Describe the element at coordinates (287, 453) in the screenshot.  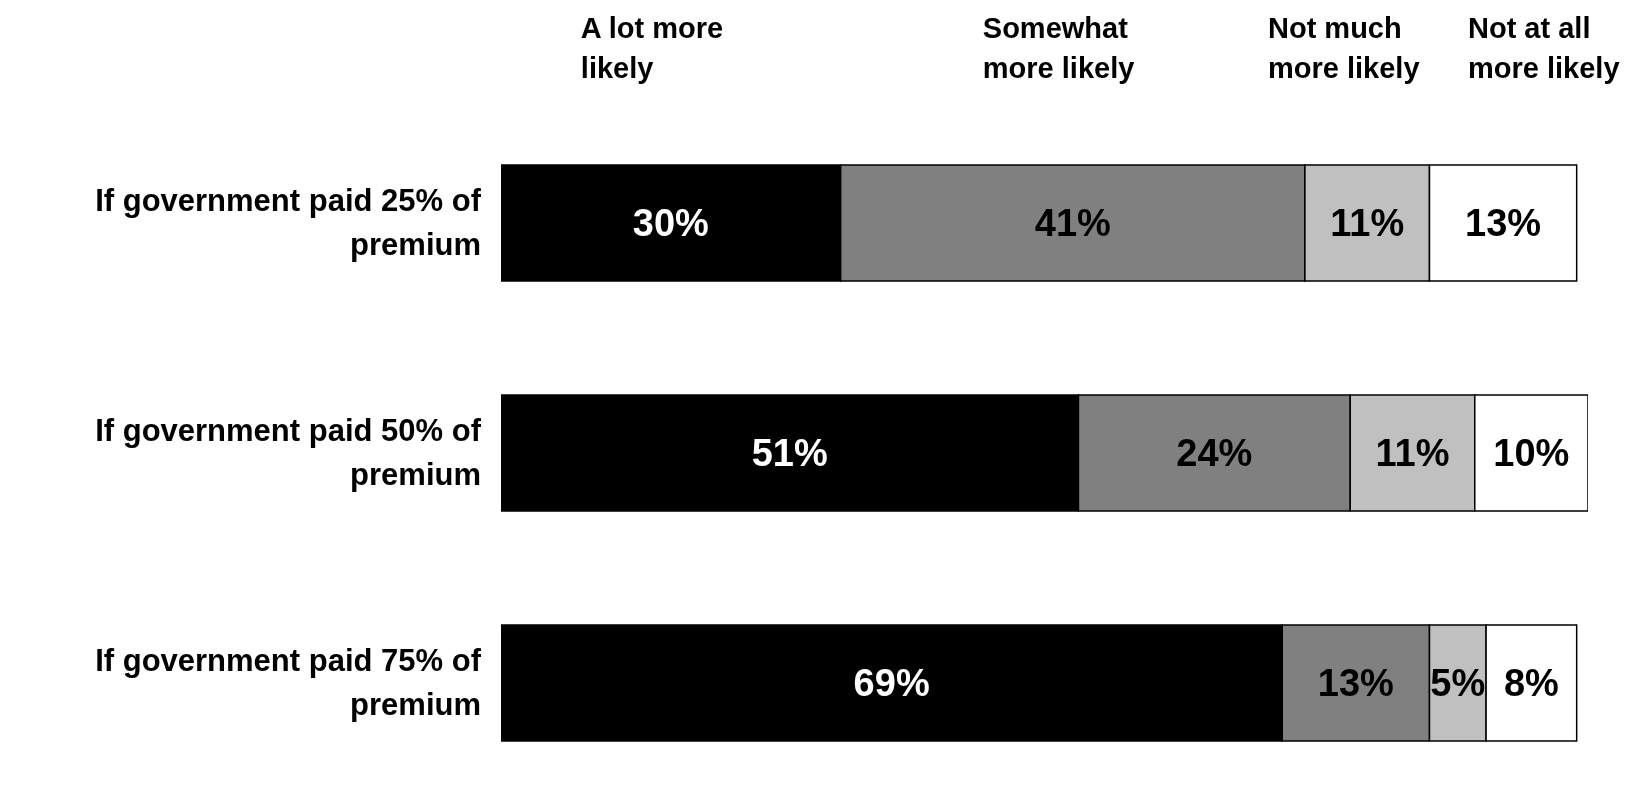
I see `y-tick-label: If government paid 50% of premium` at that location.